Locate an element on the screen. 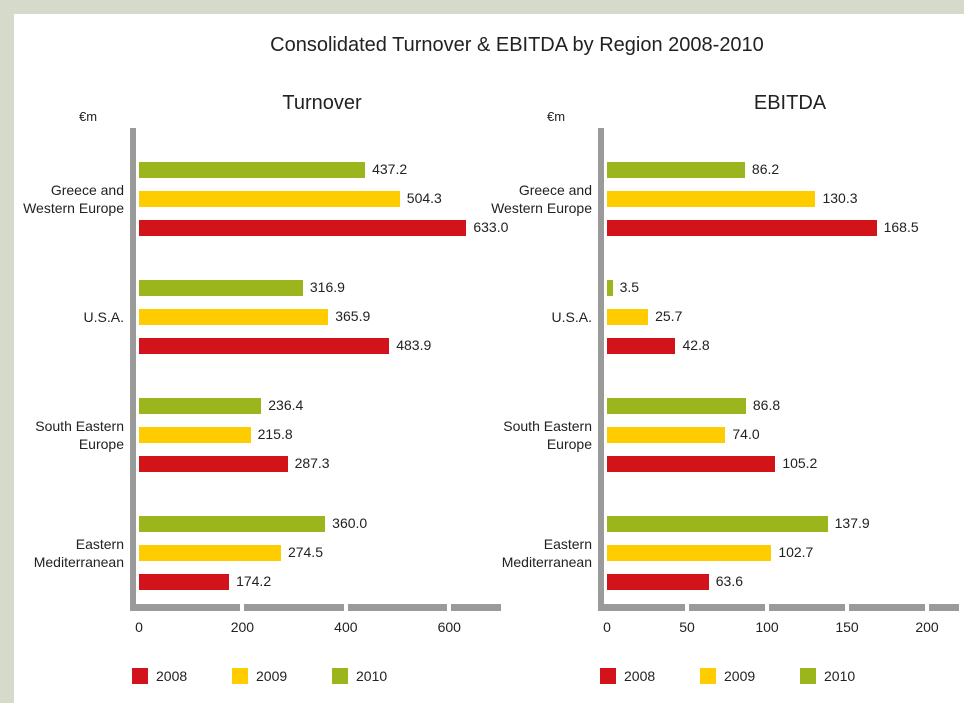 The height and width of the screenshot is (703, 964). value-label: 483.9 is located at coordinates (414, 345).